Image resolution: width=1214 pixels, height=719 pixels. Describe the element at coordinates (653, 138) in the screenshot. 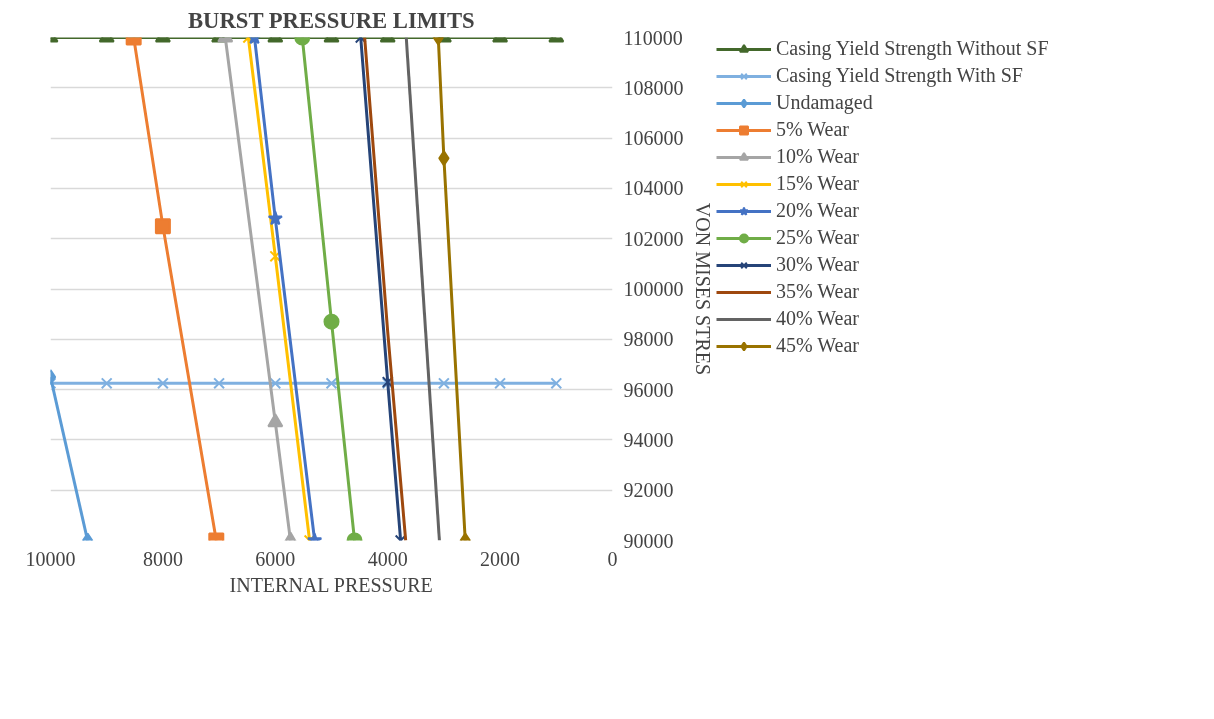

I see `y2-tick-label: 106000` at that location.